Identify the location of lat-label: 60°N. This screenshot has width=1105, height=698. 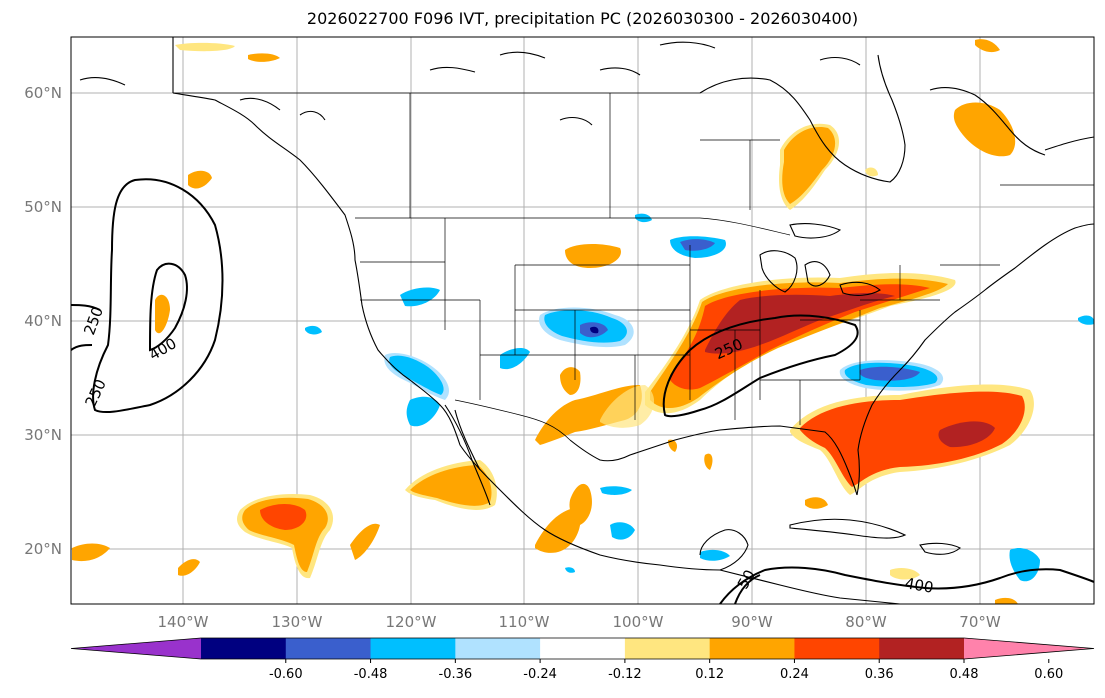
(43, 93).